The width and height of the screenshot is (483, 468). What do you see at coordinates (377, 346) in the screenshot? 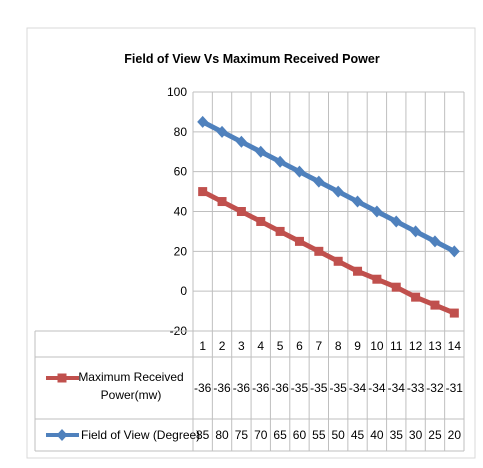
I see `x-category-label: 10` at bounding box center [377, 346].